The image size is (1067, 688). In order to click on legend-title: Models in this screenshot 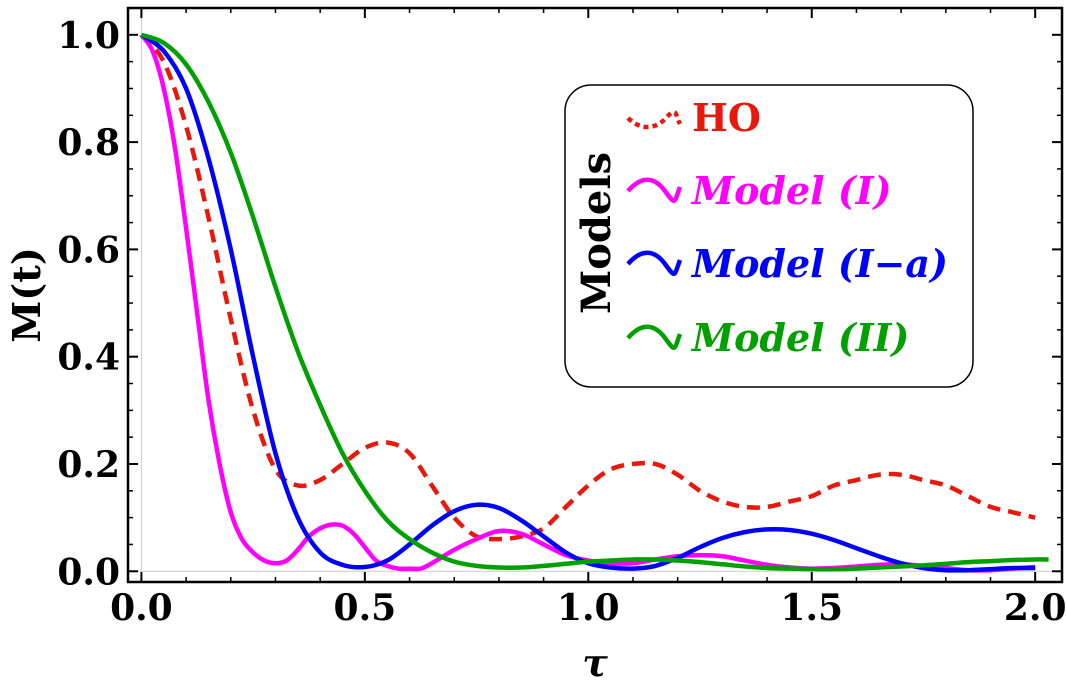, I will do `click(596, 233)`.